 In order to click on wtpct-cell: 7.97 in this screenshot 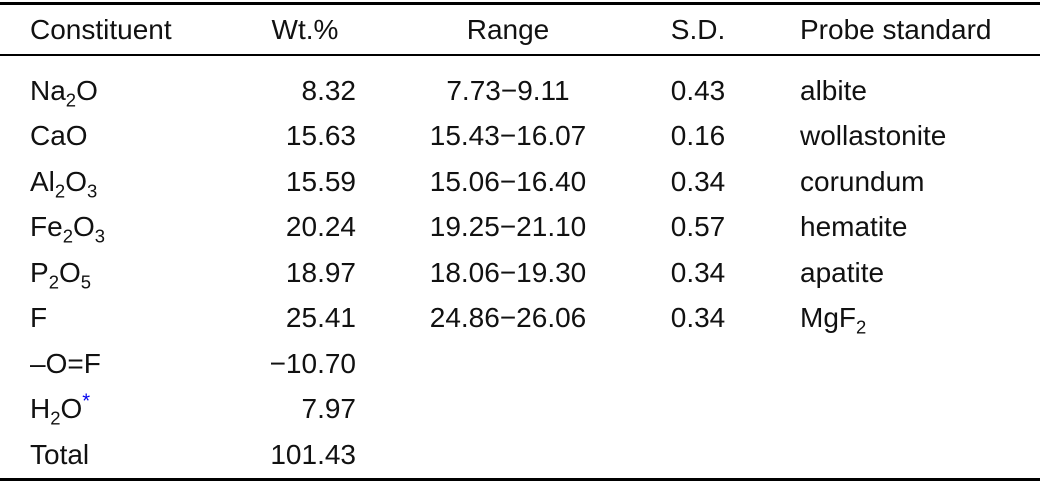, I will do `click(329, 409)`.